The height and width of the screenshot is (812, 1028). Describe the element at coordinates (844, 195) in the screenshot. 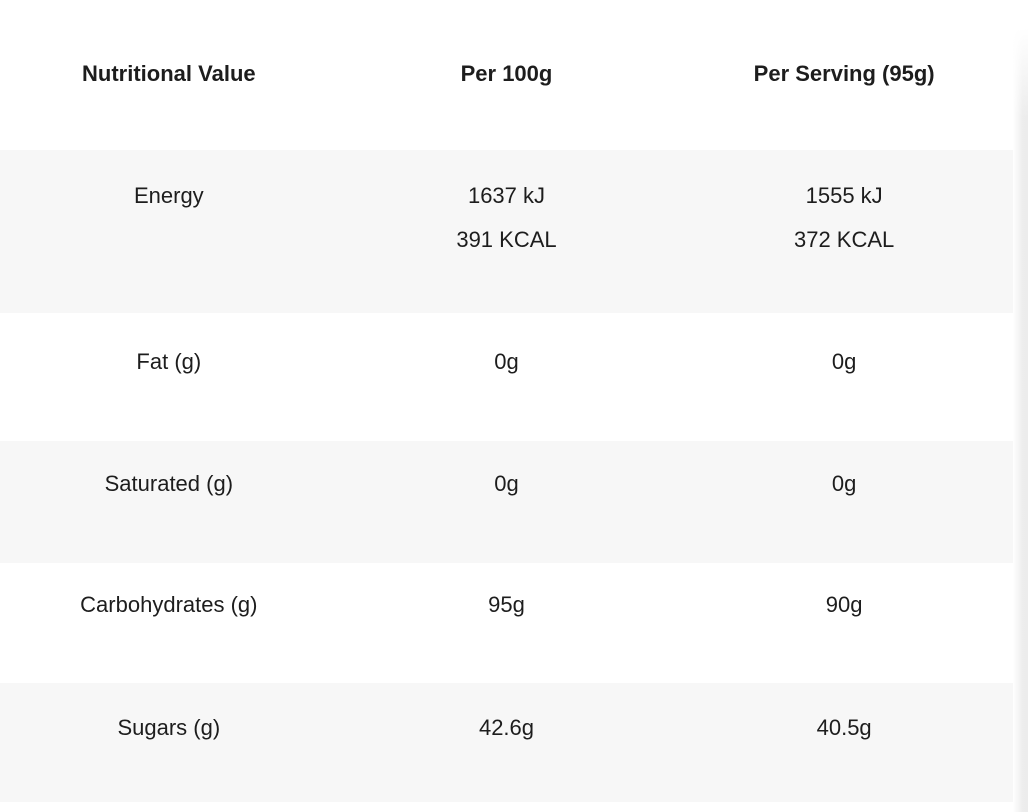

I see `energy-per-serving-kj: 1555 kJ` at that location.